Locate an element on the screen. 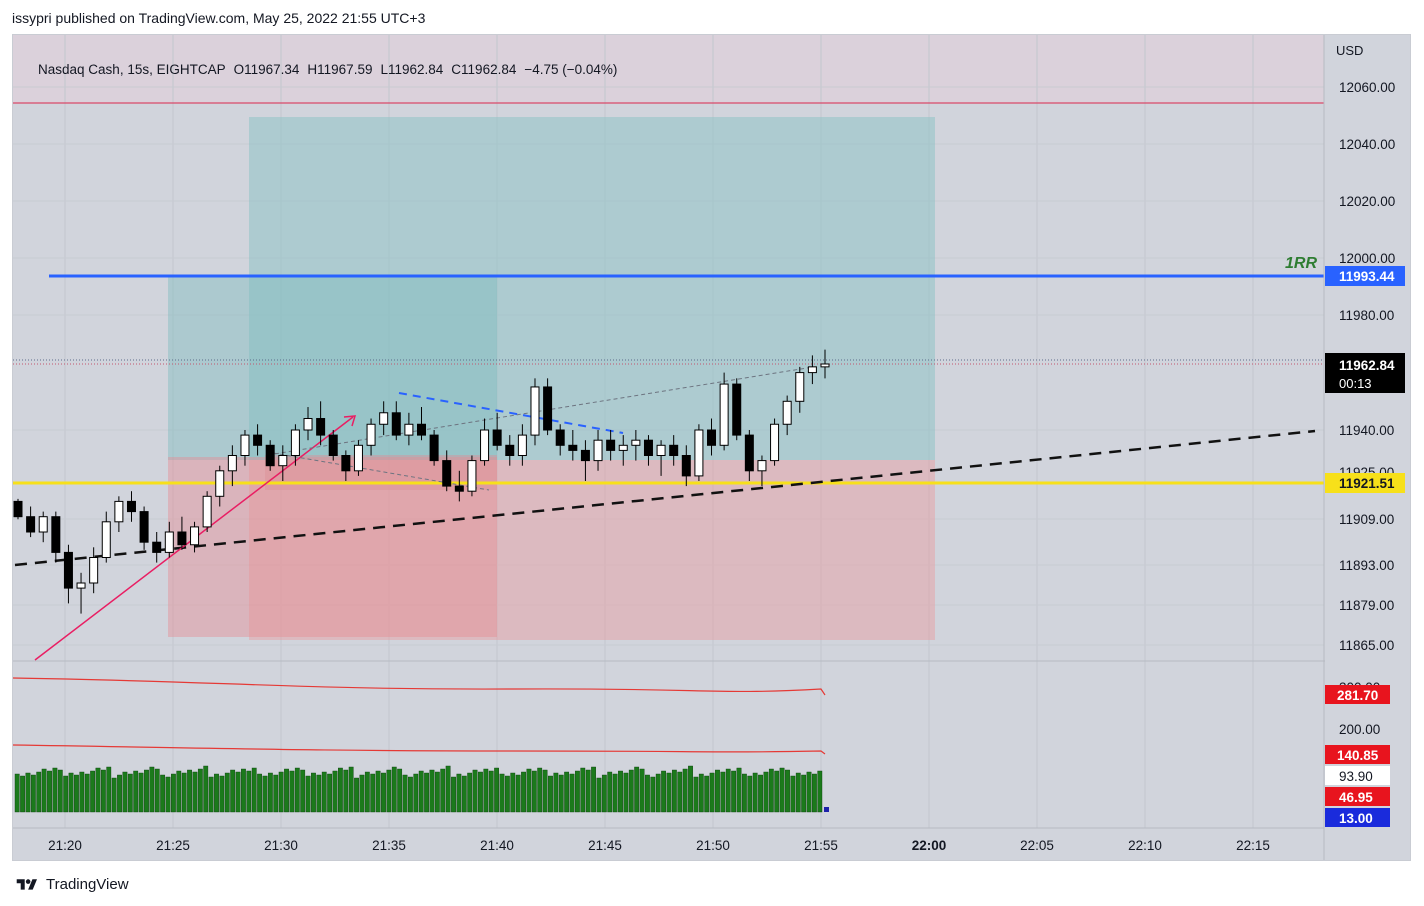 This screenshot has width=1424, height=906. last-price-tag is located at coordinates (1365, 373).